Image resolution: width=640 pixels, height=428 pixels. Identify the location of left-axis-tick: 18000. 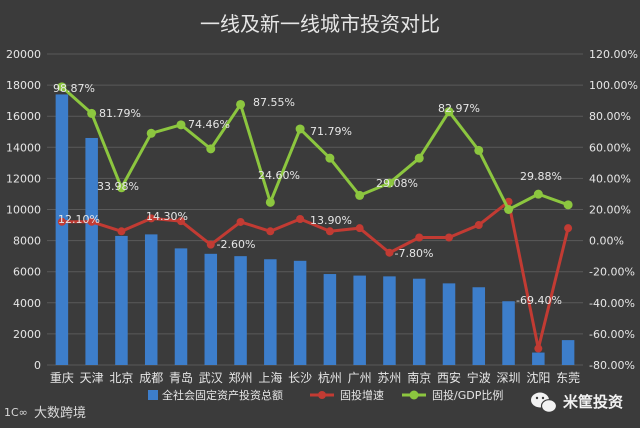
(23, 85).